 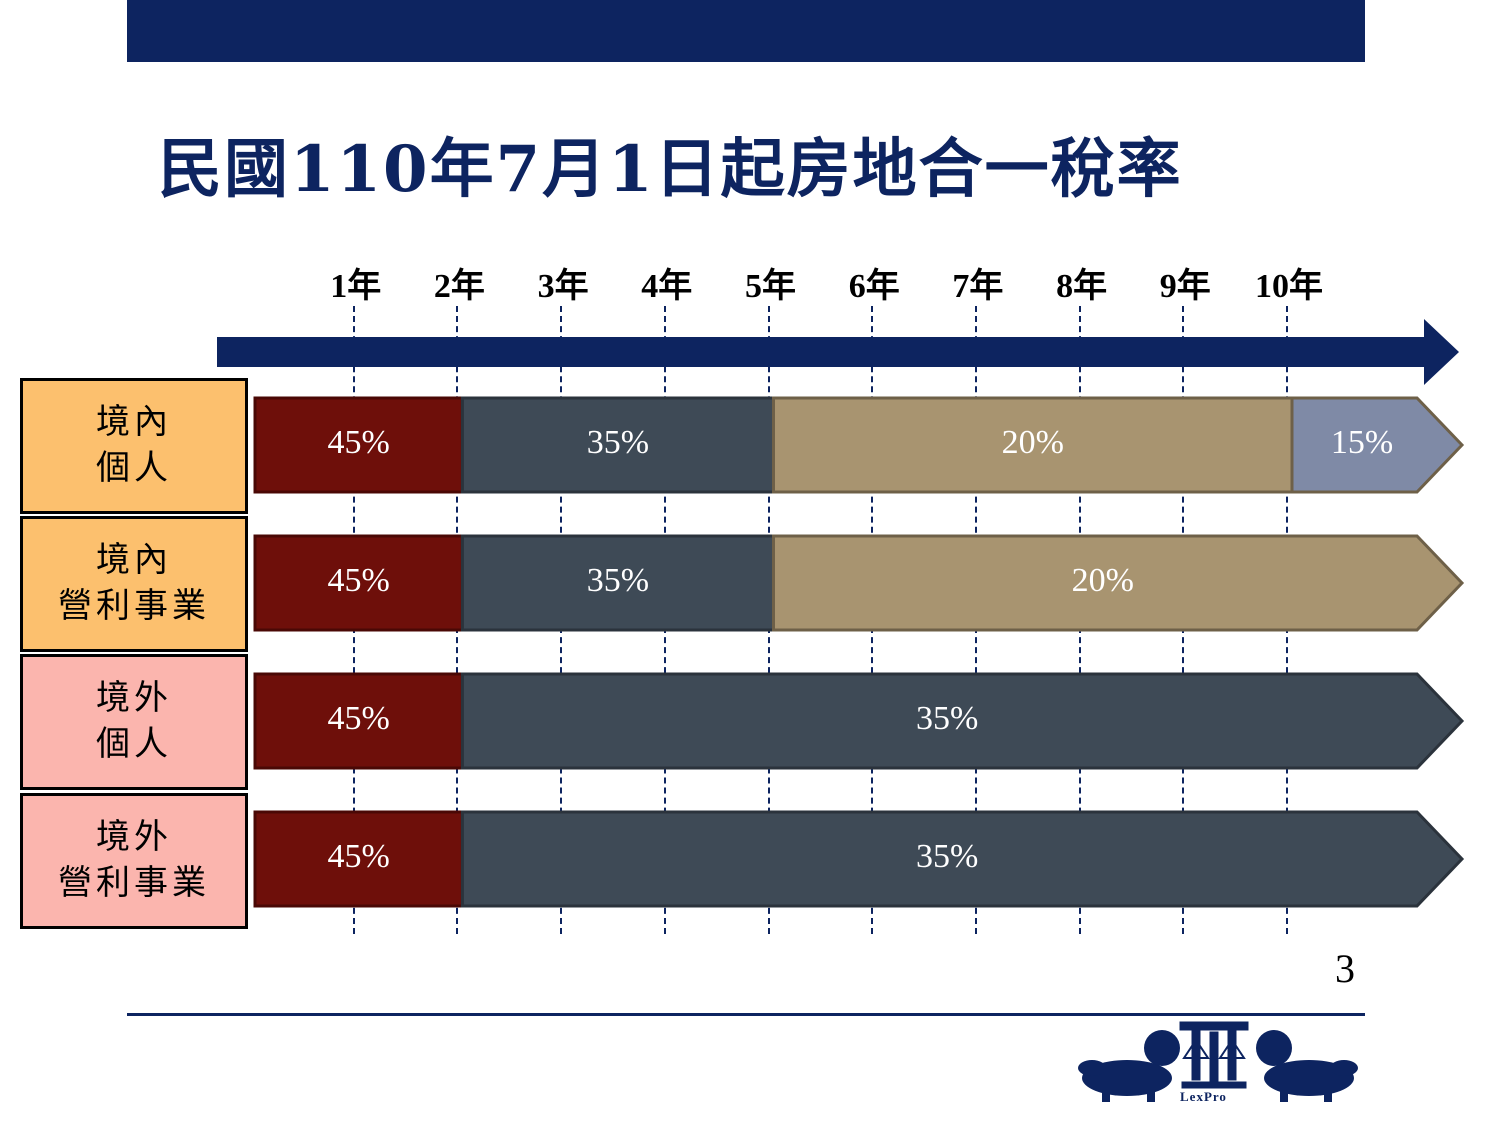 What do you see at coordinates (1345, 968) in the screenshot?
I see `page-number: 3` at bounding box center [1345, 968].